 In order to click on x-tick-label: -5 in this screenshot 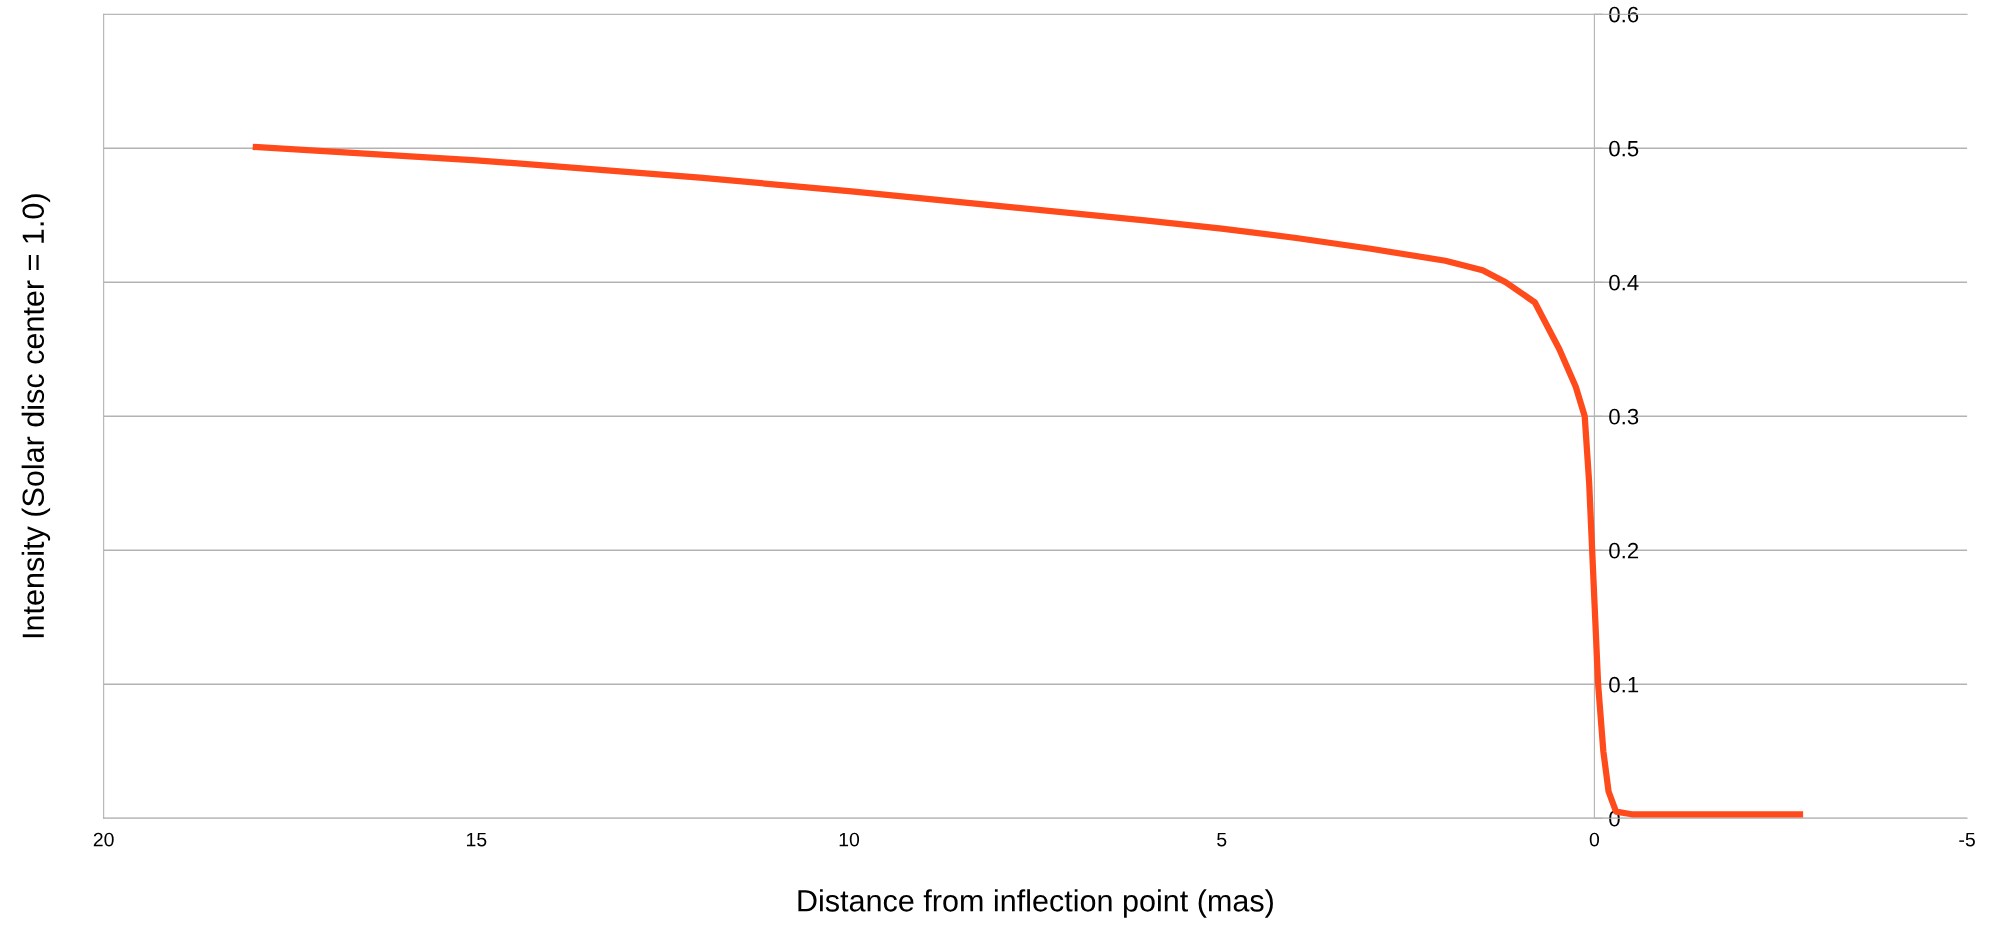, I will do `click(1967, 839)`.